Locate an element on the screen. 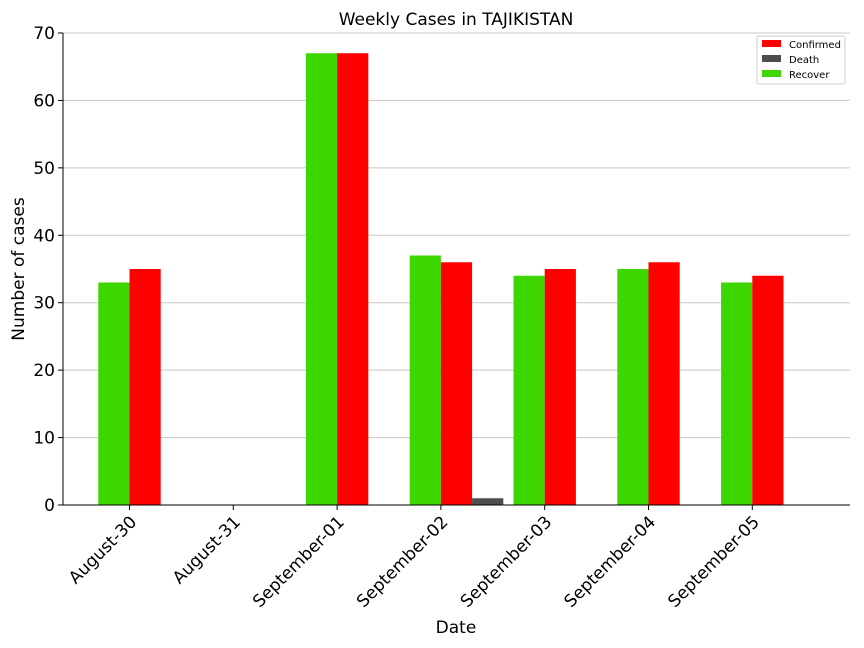 This screenshot has height=648, width=864. legend-swatch-recover is located at coordinates (771, 73).